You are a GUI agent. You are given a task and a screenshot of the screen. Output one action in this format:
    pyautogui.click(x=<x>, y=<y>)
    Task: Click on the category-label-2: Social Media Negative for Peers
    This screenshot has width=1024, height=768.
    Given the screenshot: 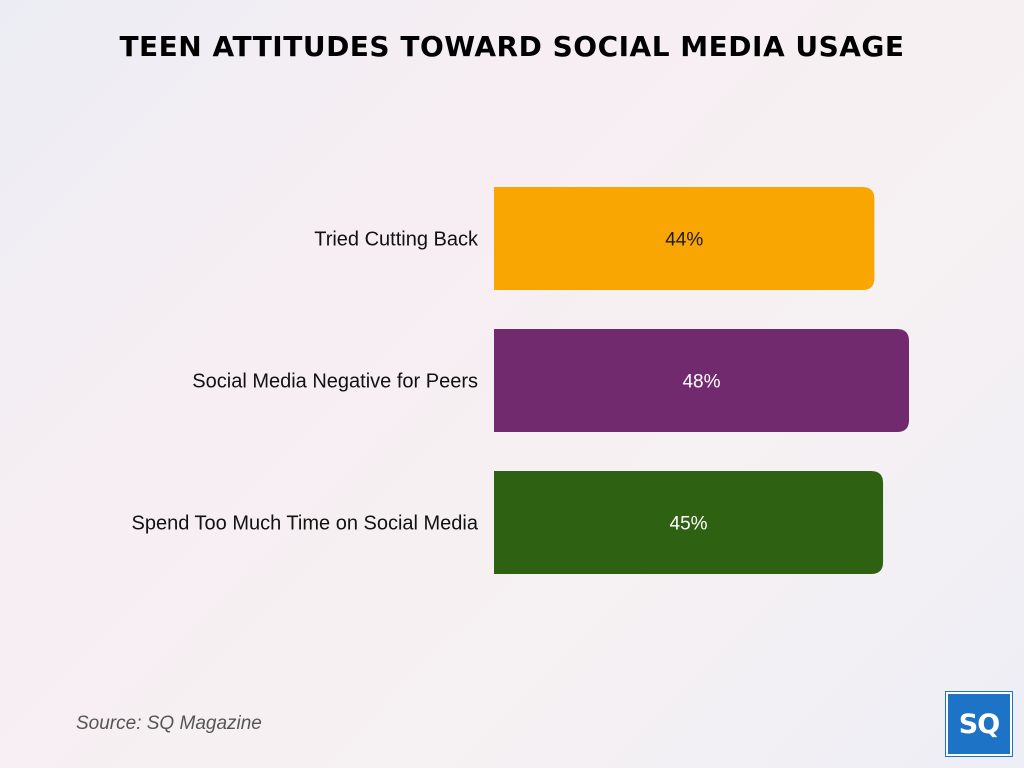 What is the action you would take?
    pyautogui.click(x=335, y=382)
    